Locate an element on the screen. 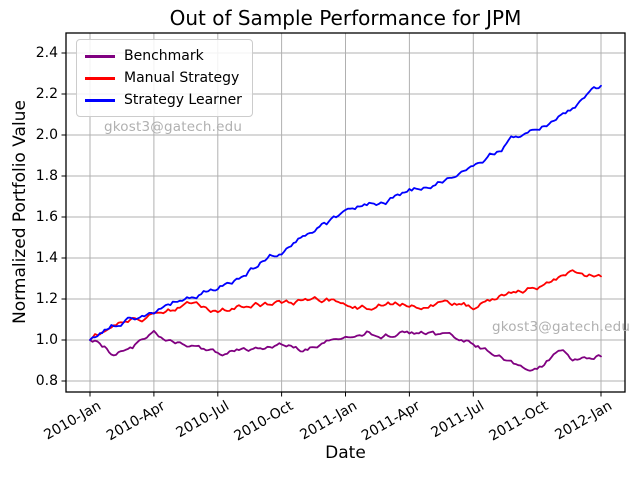  y-tick-label-2.0: 2.0 is located at coordinates (46, 135).